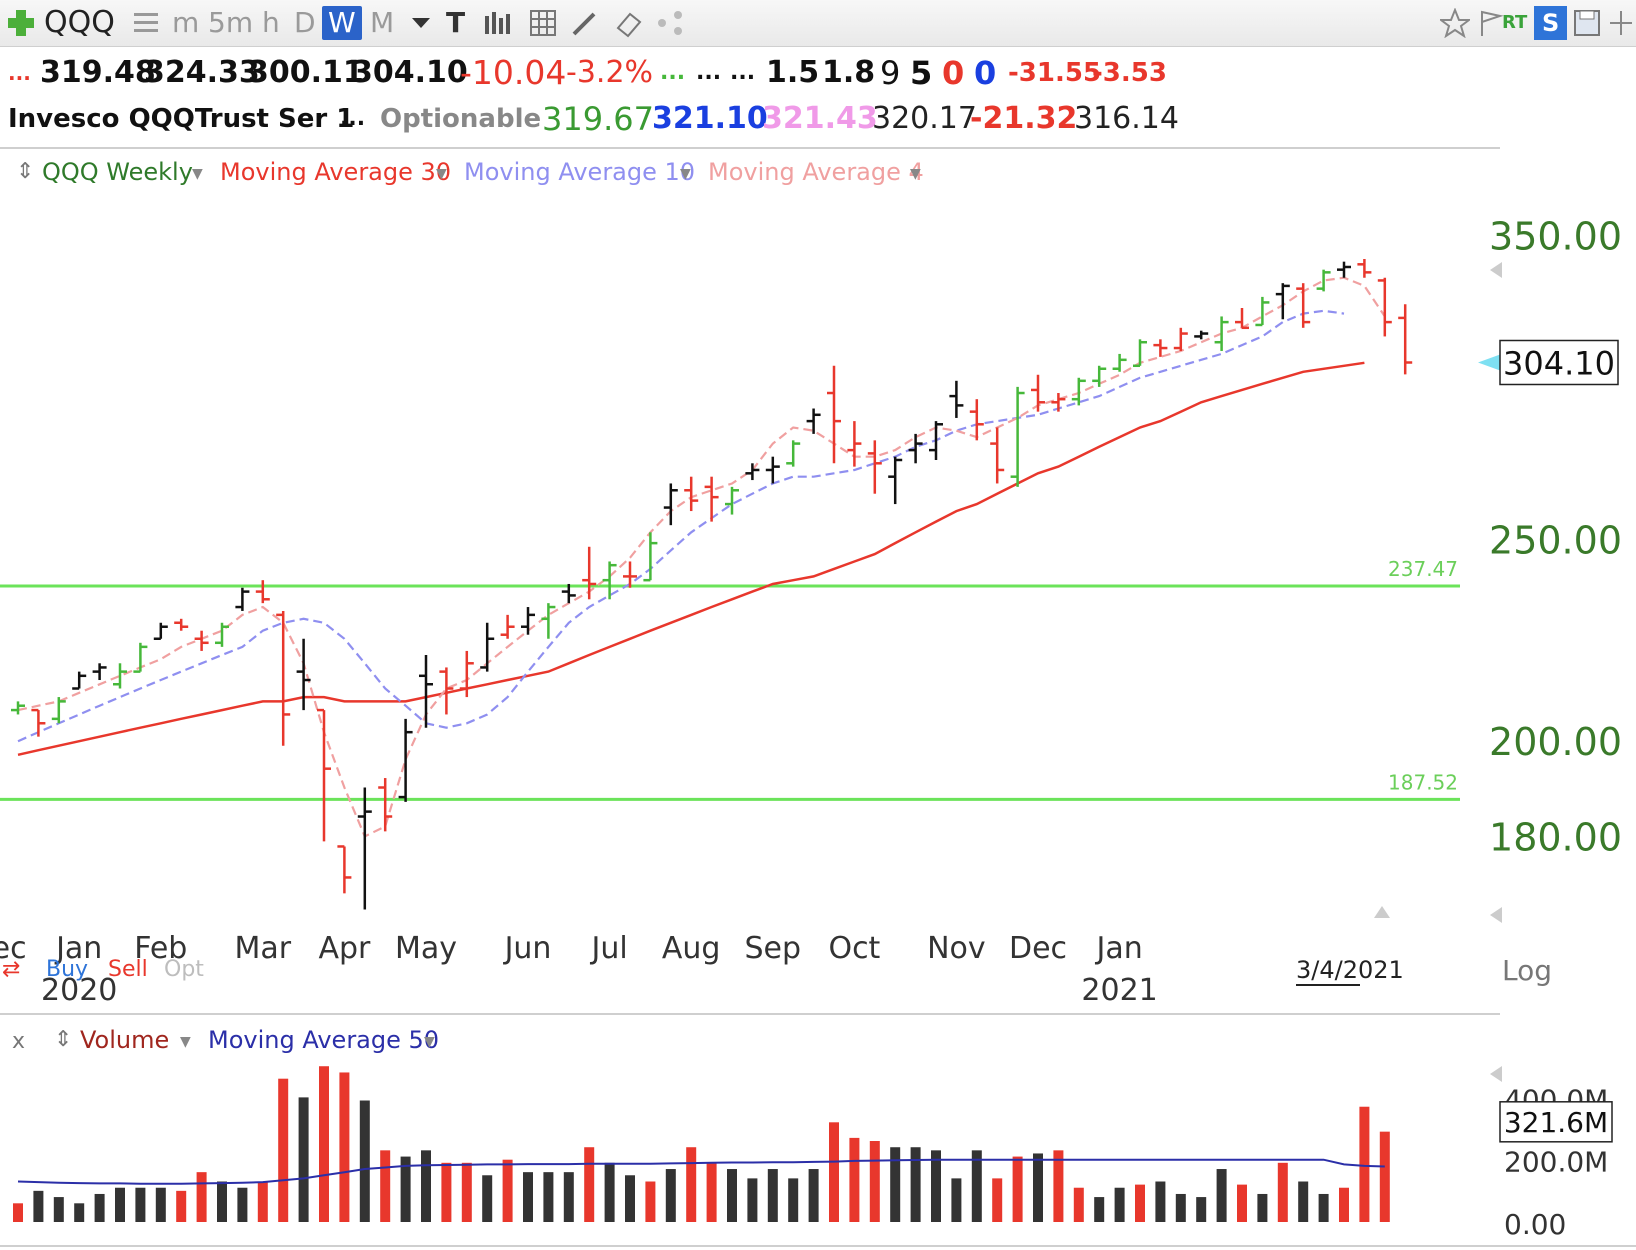 The image size is (1636, 1250). Describe the element at coordinates (124, 1040) in the screenshot. I see `volume-label: Volume` at that location.